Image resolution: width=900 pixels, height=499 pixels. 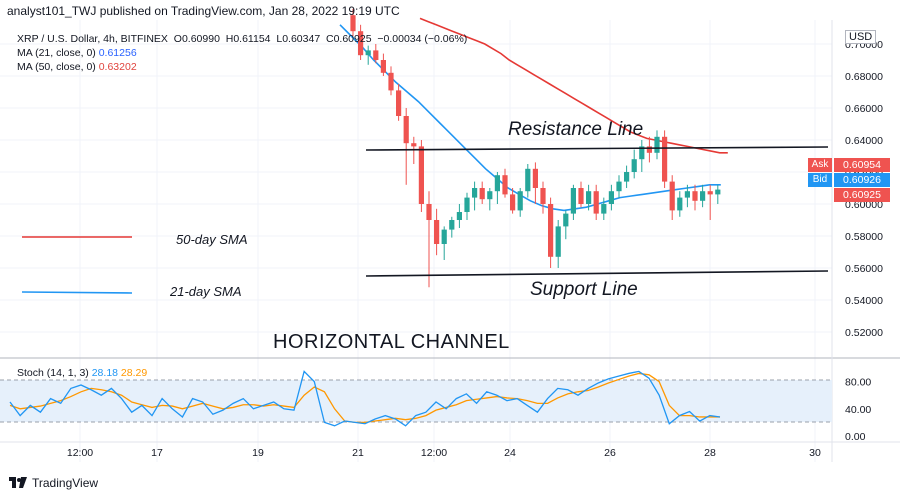 What do you see at coordinates (815, 453) in the screenshot?
I see `time-tick-label: 30` at bounding box center [815, 453].